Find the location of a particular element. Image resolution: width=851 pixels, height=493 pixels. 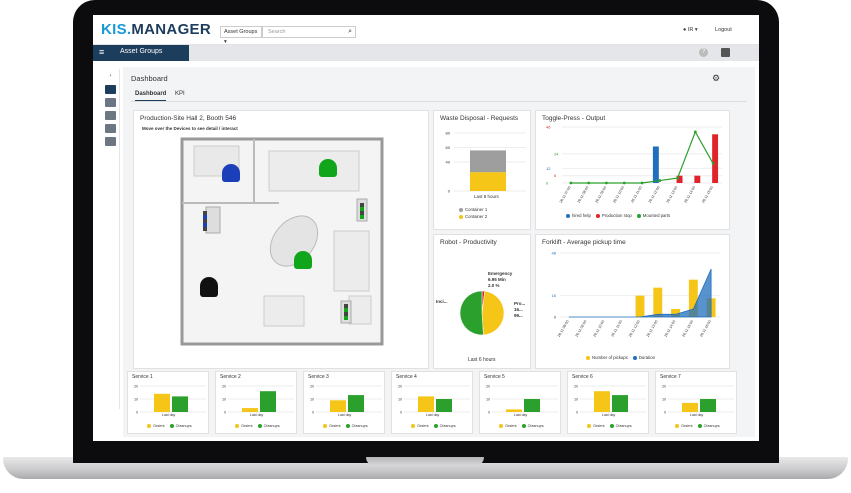

search-placeholder: Search is located at coordinates (277, 32).